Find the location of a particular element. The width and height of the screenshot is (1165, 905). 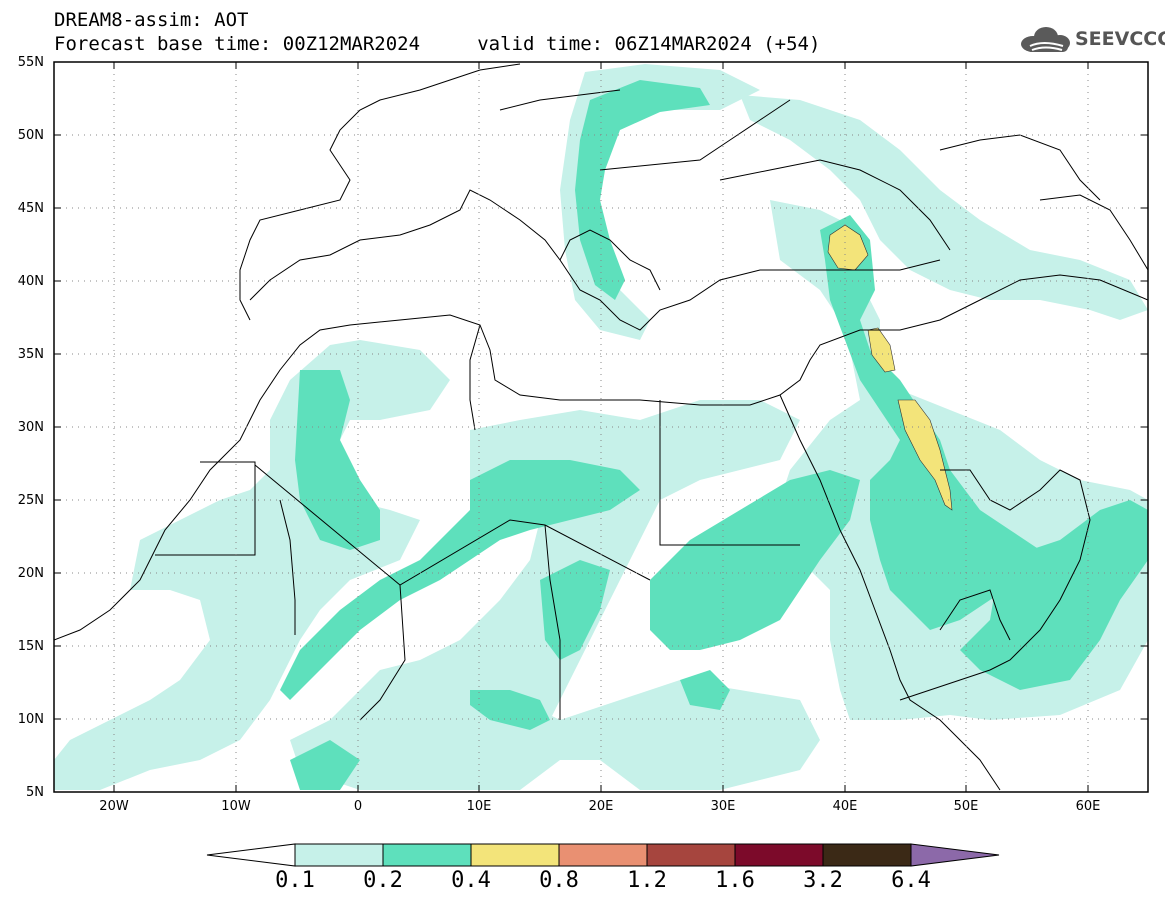

aot-field-0.4-0.8 is located at coordinates (890, 367).